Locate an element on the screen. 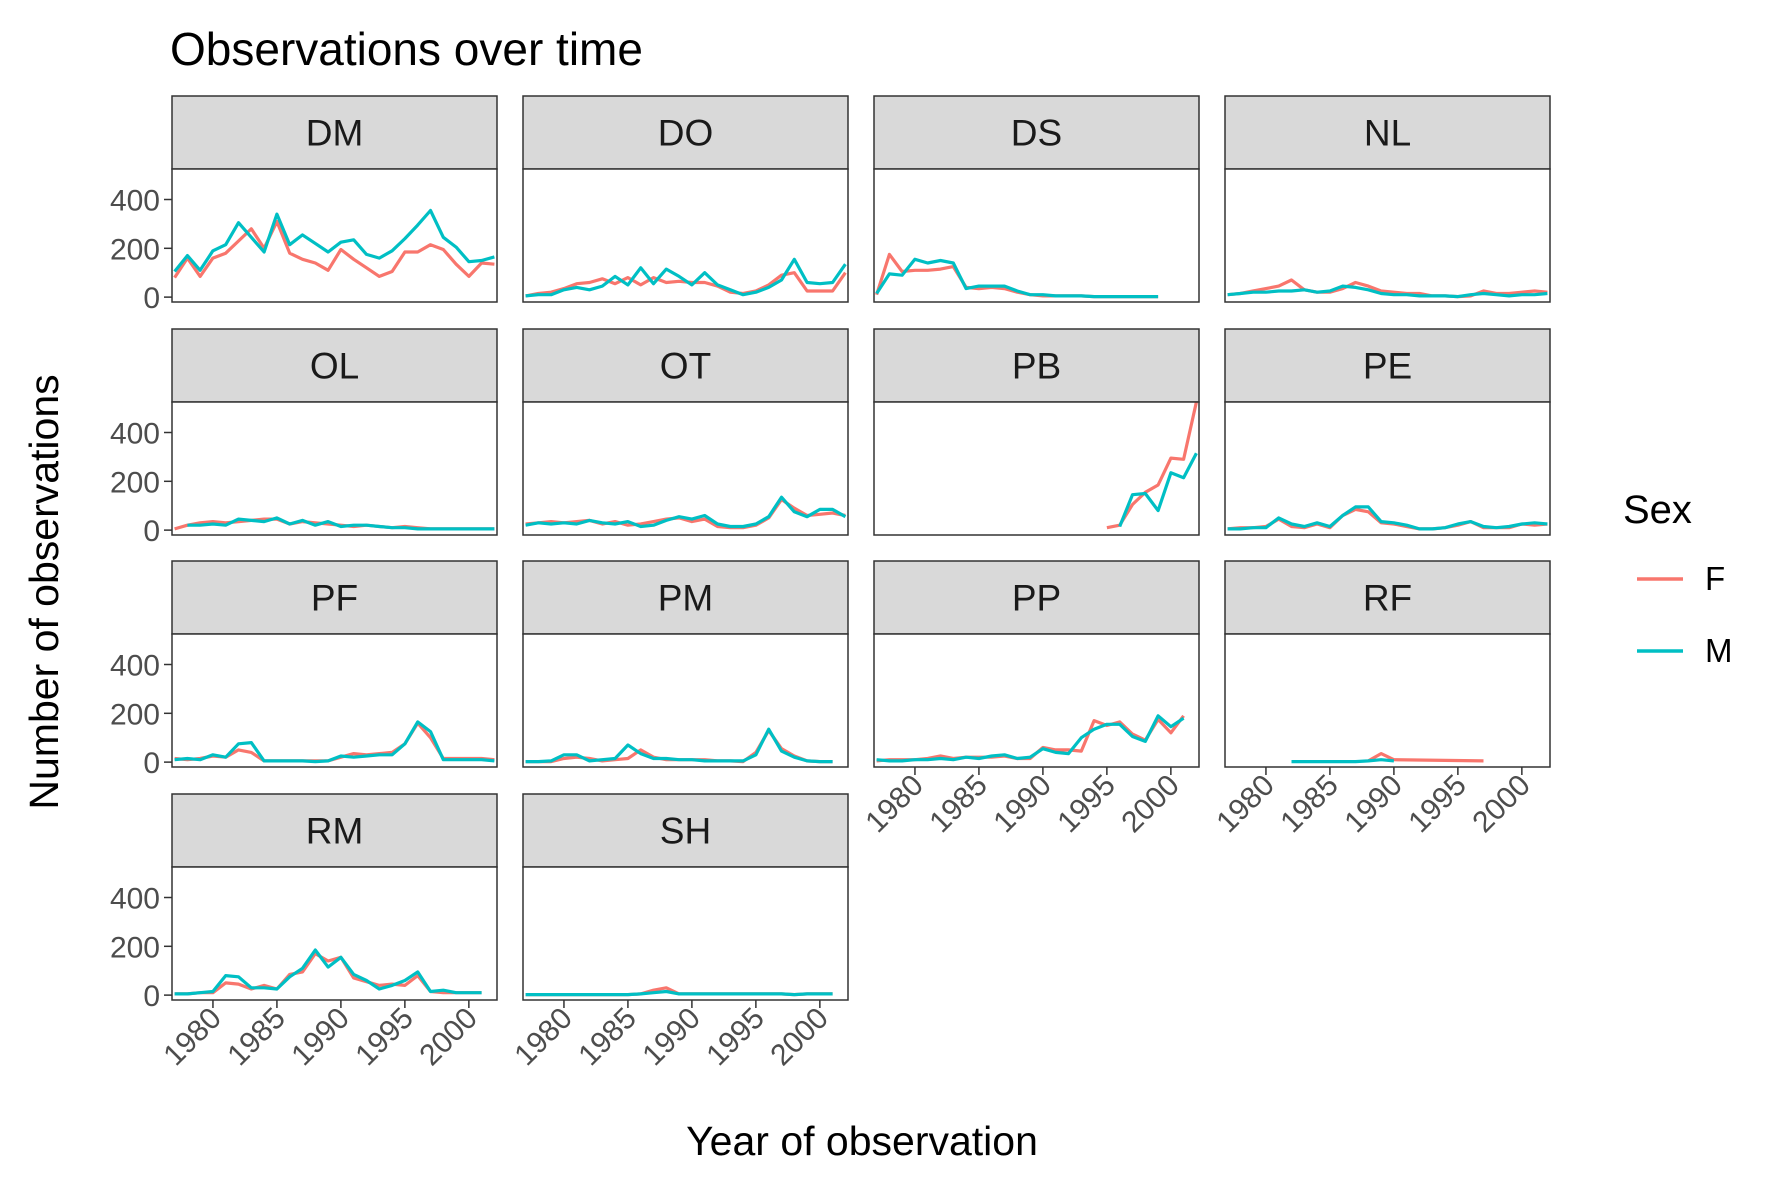  facet-strip-label: OT is located at coordinates (685, 366).